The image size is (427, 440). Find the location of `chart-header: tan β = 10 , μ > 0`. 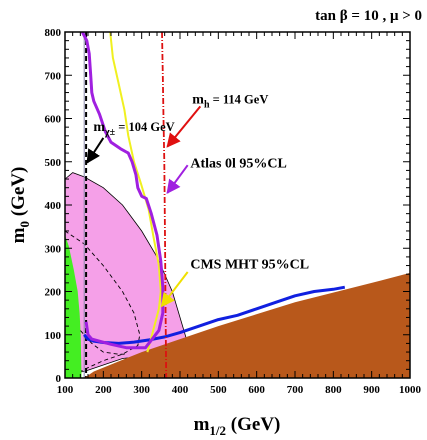

chart-header: tan β = 10 , μ > 0 is located at coordinates (368, 16).